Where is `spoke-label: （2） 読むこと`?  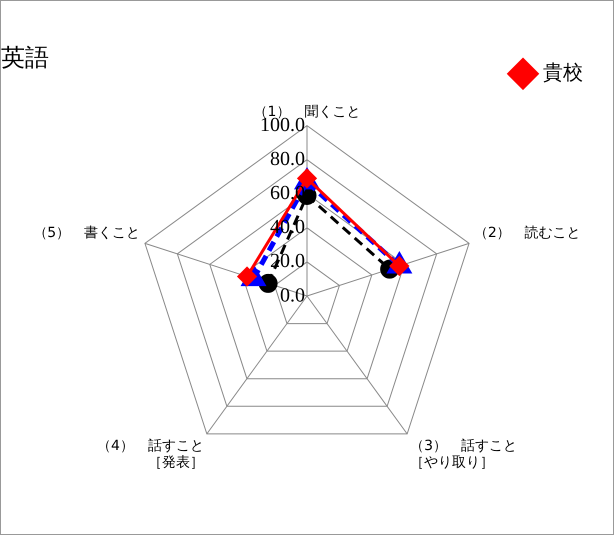 spoke-label: （2） 読むこと is located at coordinates (527, 233).